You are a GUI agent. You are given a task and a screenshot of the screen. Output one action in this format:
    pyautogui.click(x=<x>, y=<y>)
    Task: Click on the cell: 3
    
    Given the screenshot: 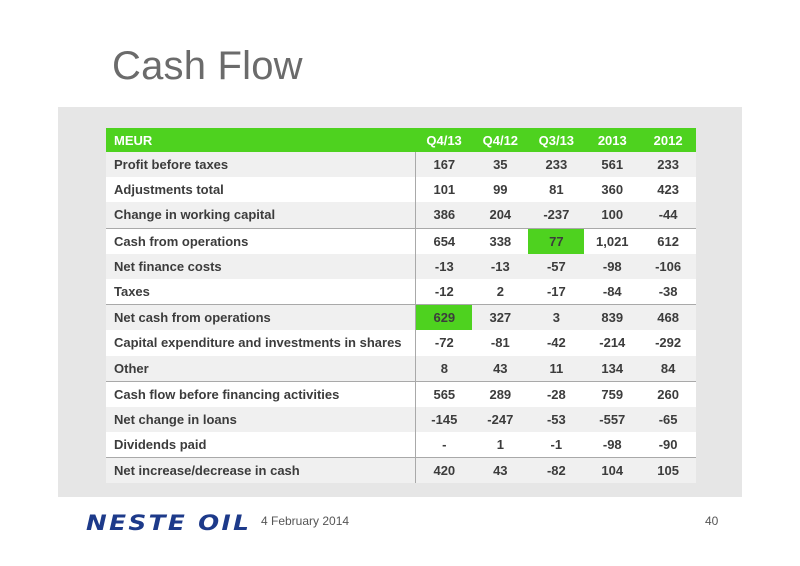 What is the action you would take?
    pyautogui.click(x=556, y=317)
    